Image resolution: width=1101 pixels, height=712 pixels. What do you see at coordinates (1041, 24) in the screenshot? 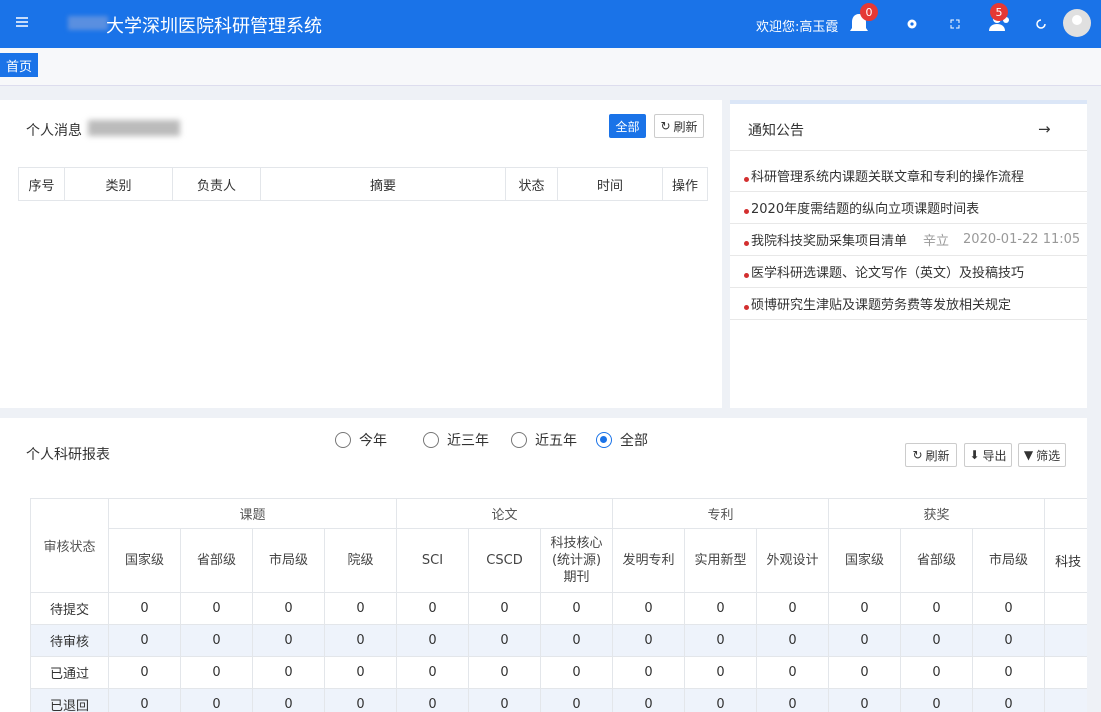
I see `refresh-icon` at bounding box center [1041, 24].